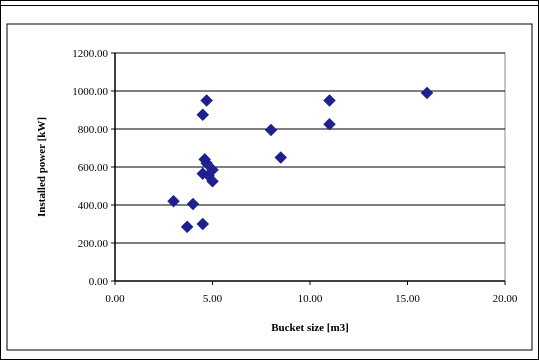 This screenshot has height=360, width=539. I want to click on x-tick-label: 5.00, so click(213, 299).